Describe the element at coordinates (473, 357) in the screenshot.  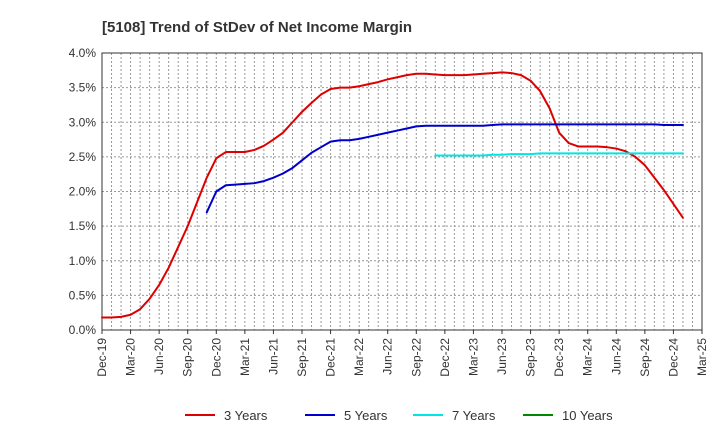
I see `x-tick-label: Mar-23` at that location.